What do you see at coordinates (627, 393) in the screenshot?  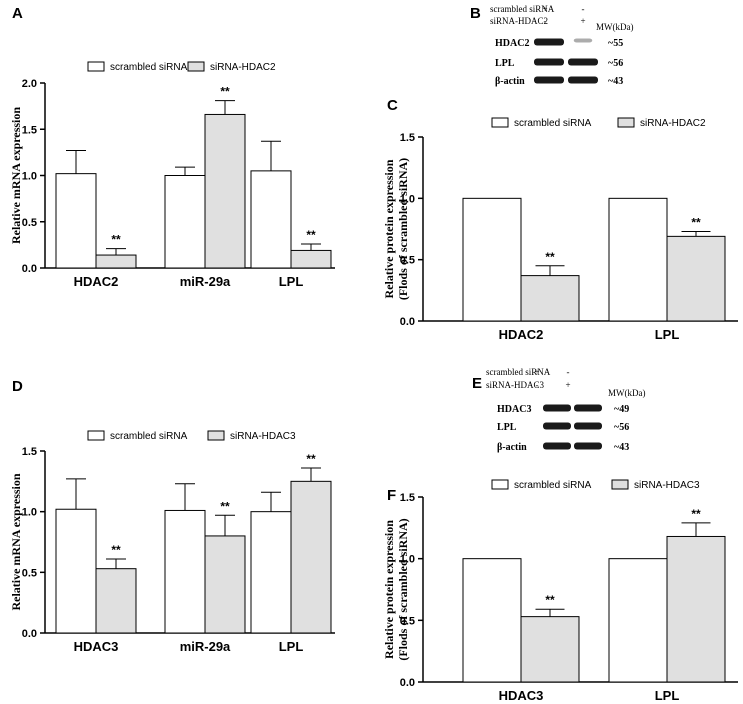 I see `blot-mw-header-e: MW(kDa)` at bounding box center [627, 393].